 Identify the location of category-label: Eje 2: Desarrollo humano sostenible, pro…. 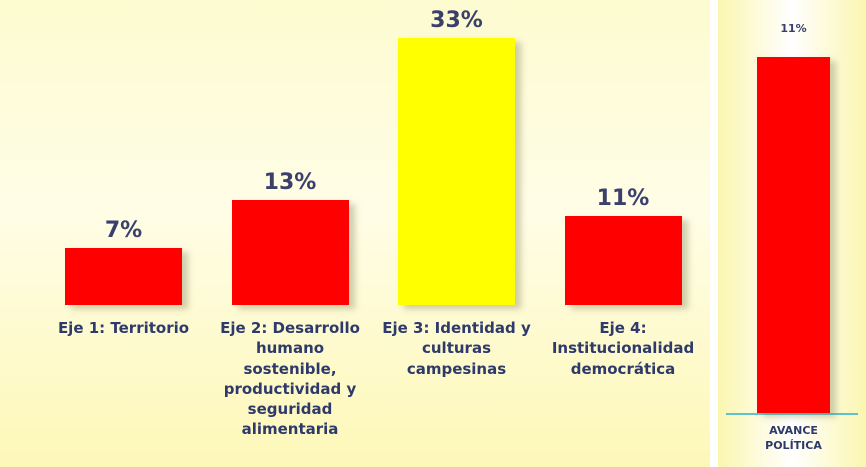
(290, 379).